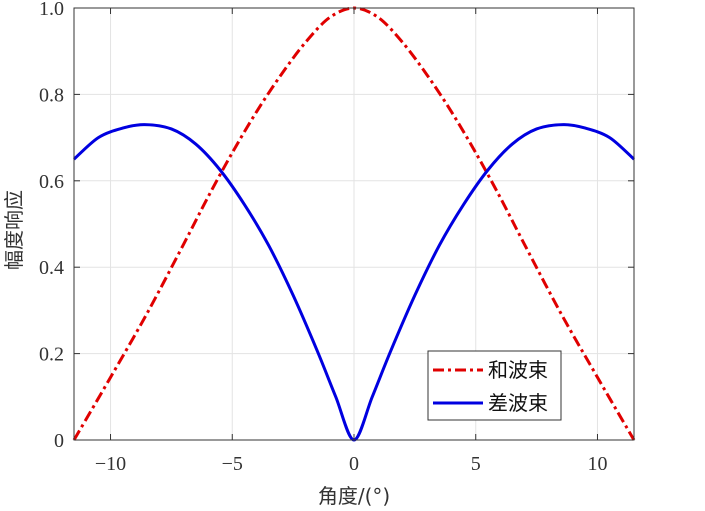 The width and height of the screenshot is (705, 511). I want to click on x-tick-label: −5, so click(232, 464).